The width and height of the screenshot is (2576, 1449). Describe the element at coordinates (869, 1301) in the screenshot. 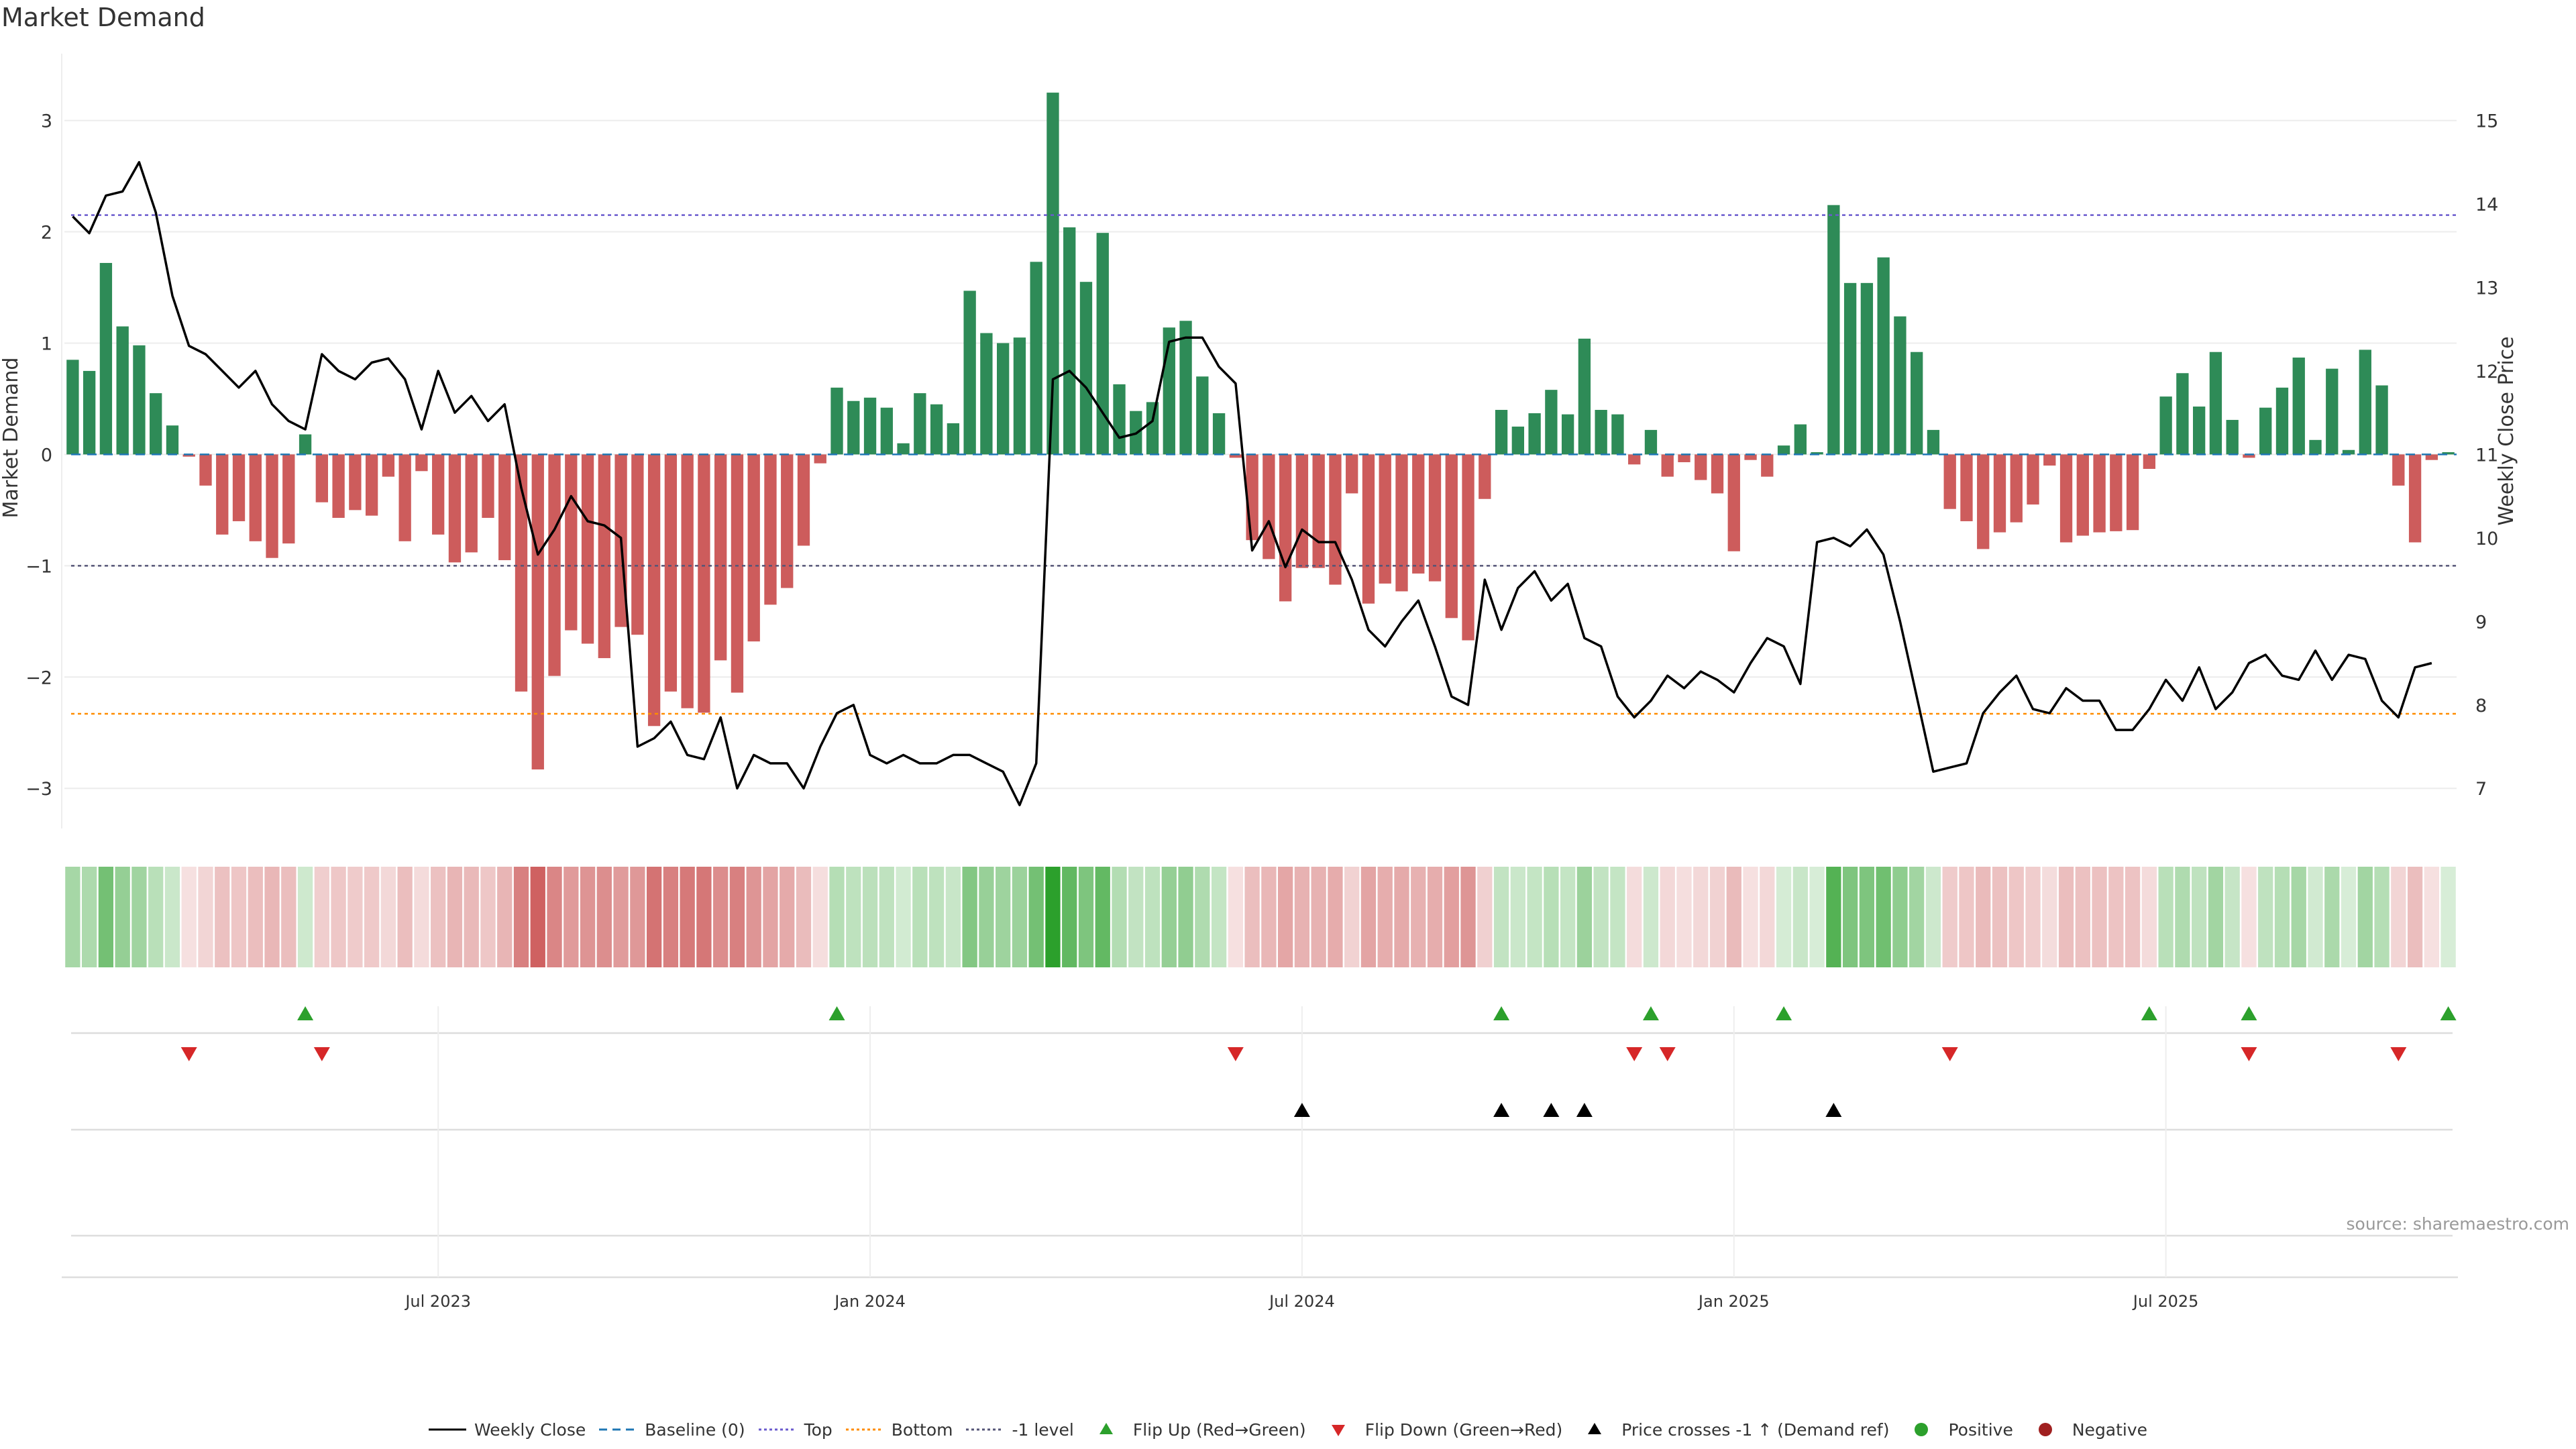

I see `x-tick-label: Jan 2024` at that location.